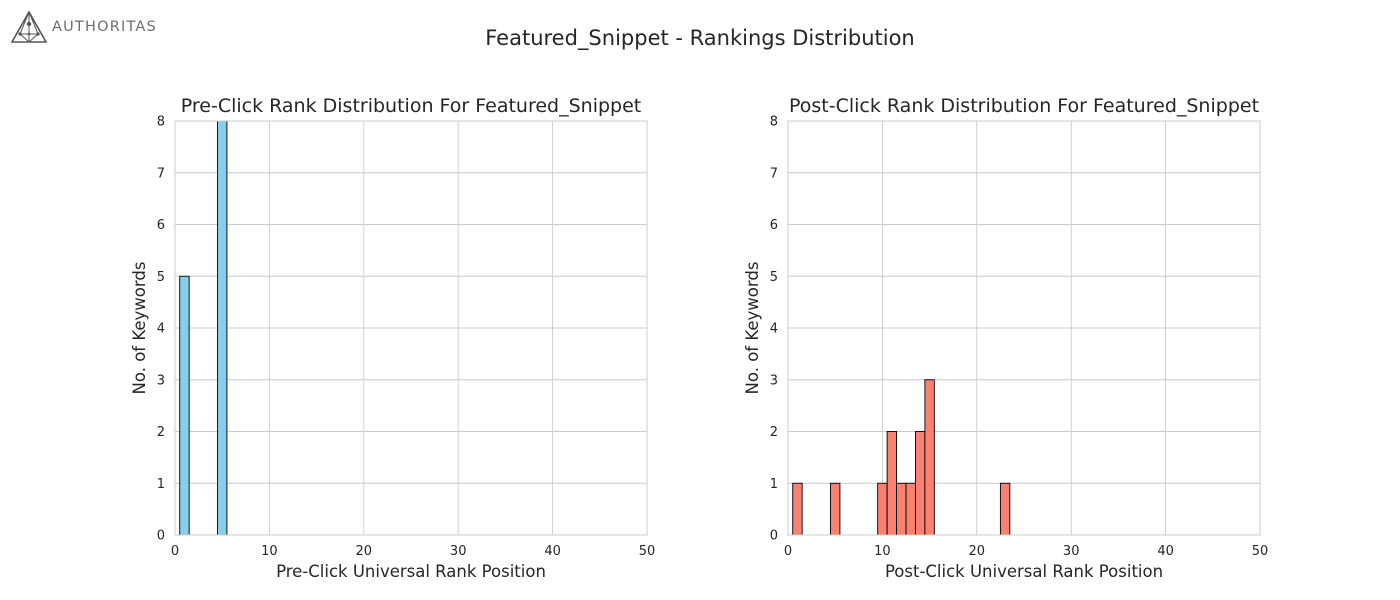 Image resolution: width=1400 pixels, height=600 pixels. Describe the element at coordinates (700, 38) in the screenshot. I see `figure-title: Featured_Snippet - Rankings Distribution` at that location.